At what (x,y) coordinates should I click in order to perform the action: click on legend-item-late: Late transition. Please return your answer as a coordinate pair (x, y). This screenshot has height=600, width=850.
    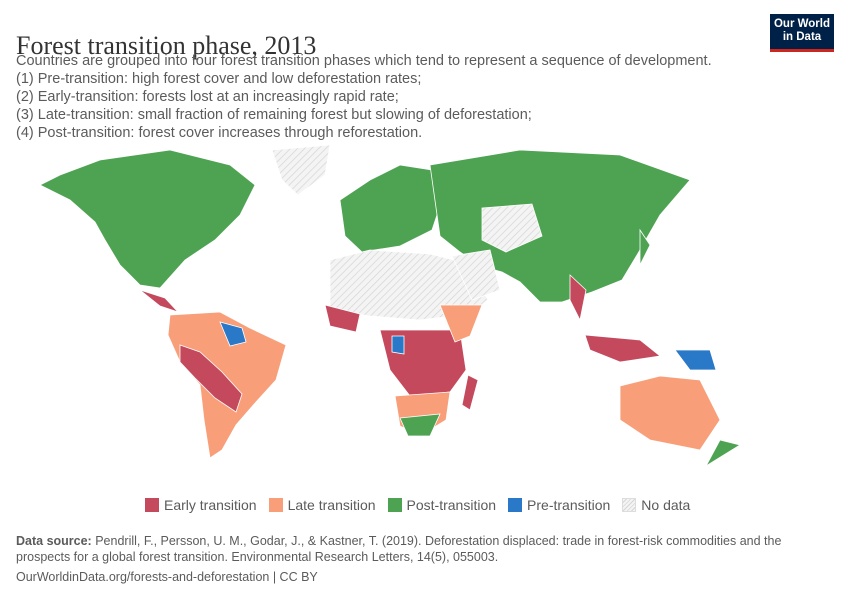
    Looking at the image, I should click on (322, 505).